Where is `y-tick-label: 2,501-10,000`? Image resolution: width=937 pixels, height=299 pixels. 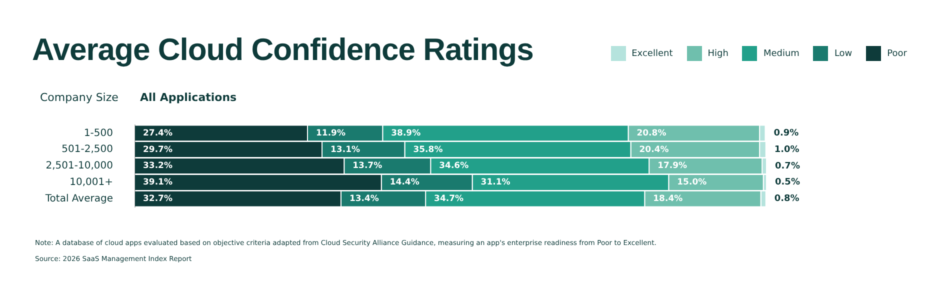
y-tick-label: 2,501-10,000 is located at coordinates (79, 166).